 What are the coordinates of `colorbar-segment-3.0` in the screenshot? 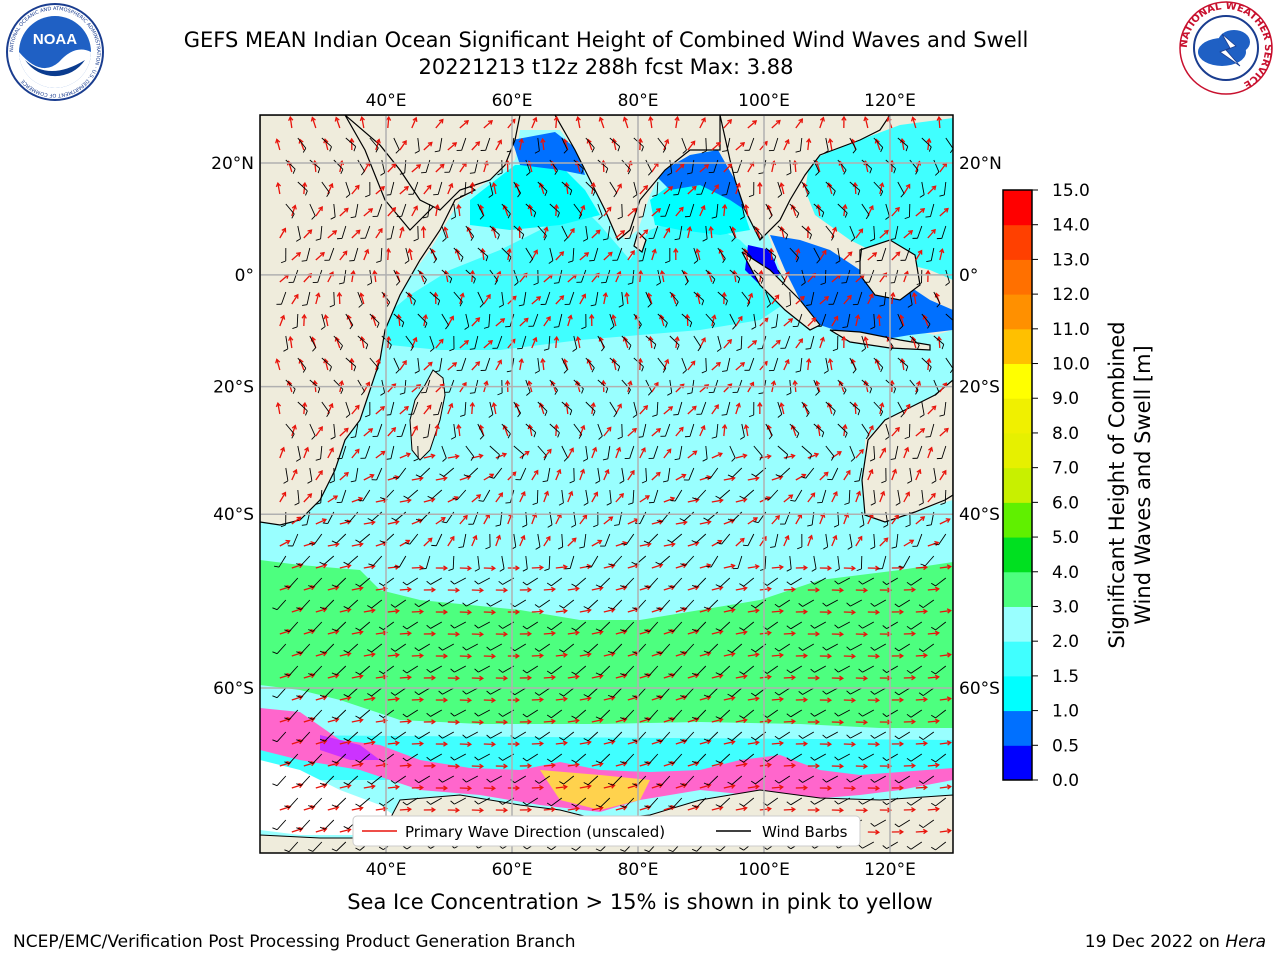 It's located at (1017, 589).